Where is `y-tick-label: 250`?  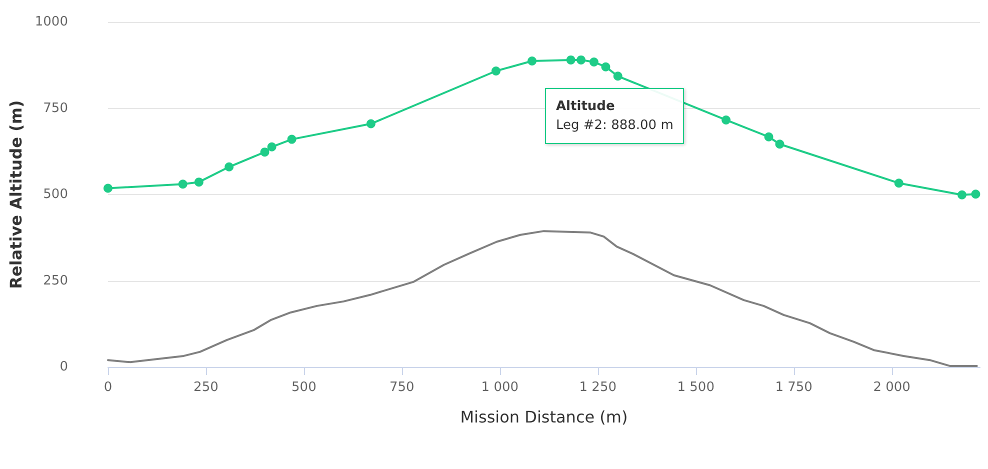
y-tick-label: 250 is located at coordinates (55, 280).